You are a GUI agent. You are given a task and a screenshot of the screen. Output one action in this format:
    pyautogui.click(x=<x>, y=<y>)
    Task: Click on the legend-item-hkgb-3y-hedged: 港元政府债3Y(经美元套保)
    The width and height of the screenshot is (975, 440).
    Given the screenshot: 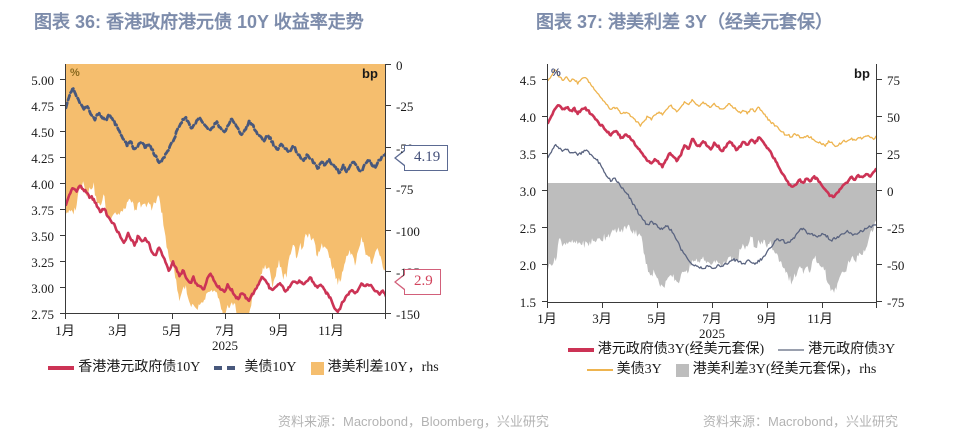 What is the action you would take?
    pyautogui.click(x=665, y=350)
    